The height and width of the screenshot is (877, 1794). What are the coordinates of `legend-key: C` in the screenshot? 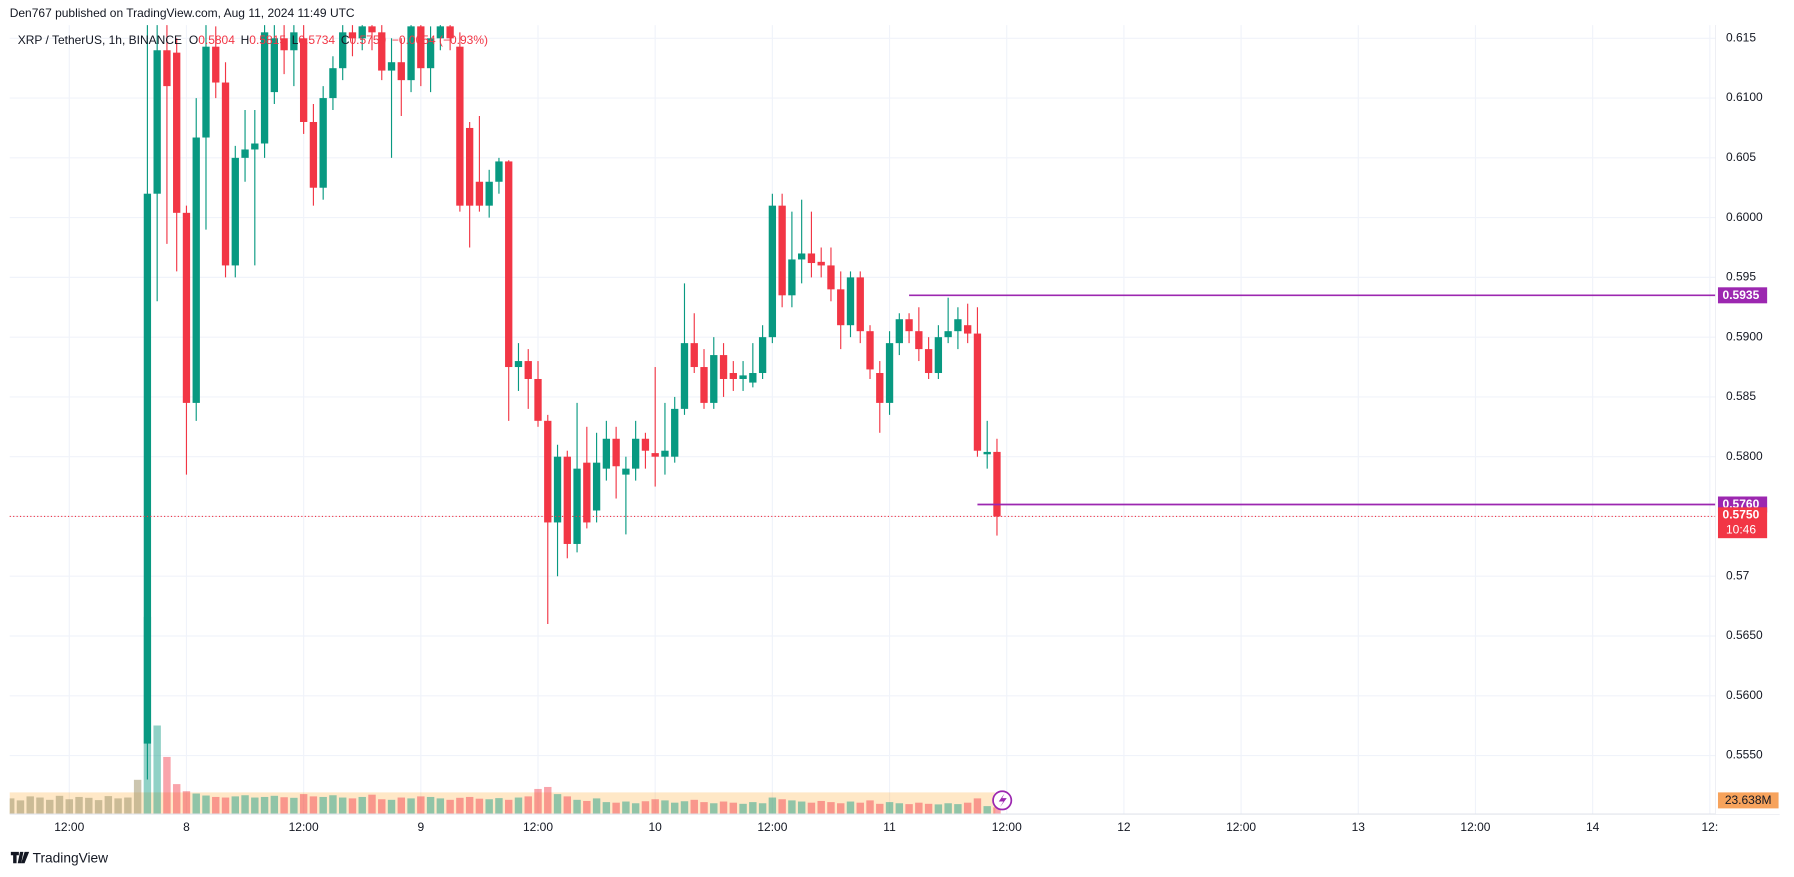 It's located at (345, 40).